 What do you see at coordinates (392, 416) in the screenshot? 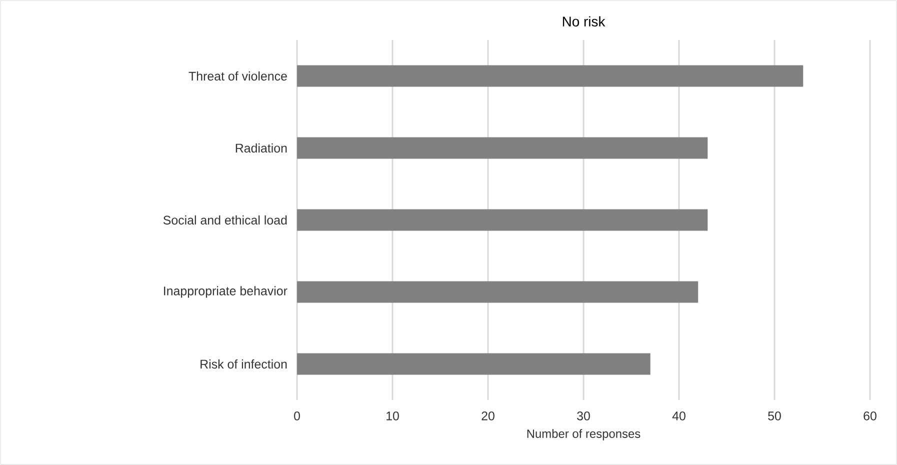
I see `x-tick-label: 10` at bounding box center [392, 416].